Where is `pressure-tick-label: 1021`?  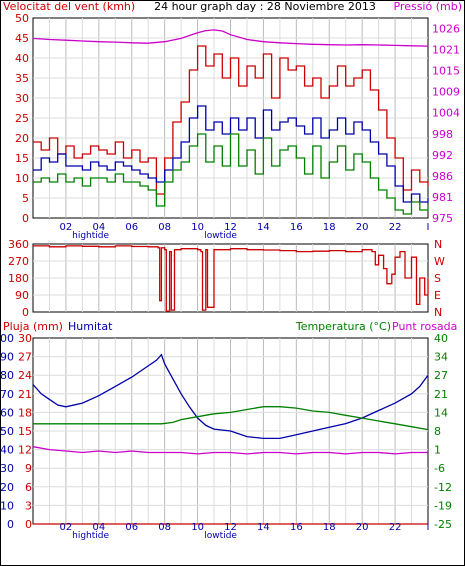 pressure-tick-label: 1021 is located at coordinates (446, 50).